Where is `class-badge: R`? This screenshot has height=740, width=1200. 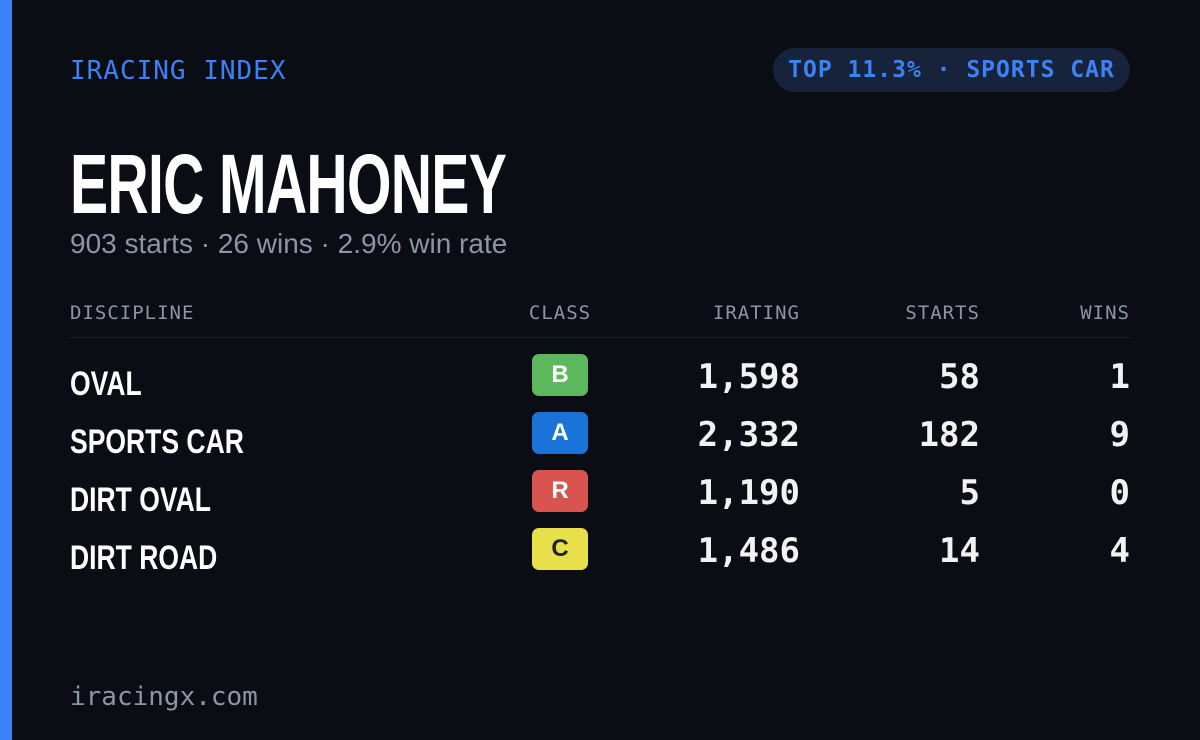
class-badge: R is located at coordinates (560, 491).